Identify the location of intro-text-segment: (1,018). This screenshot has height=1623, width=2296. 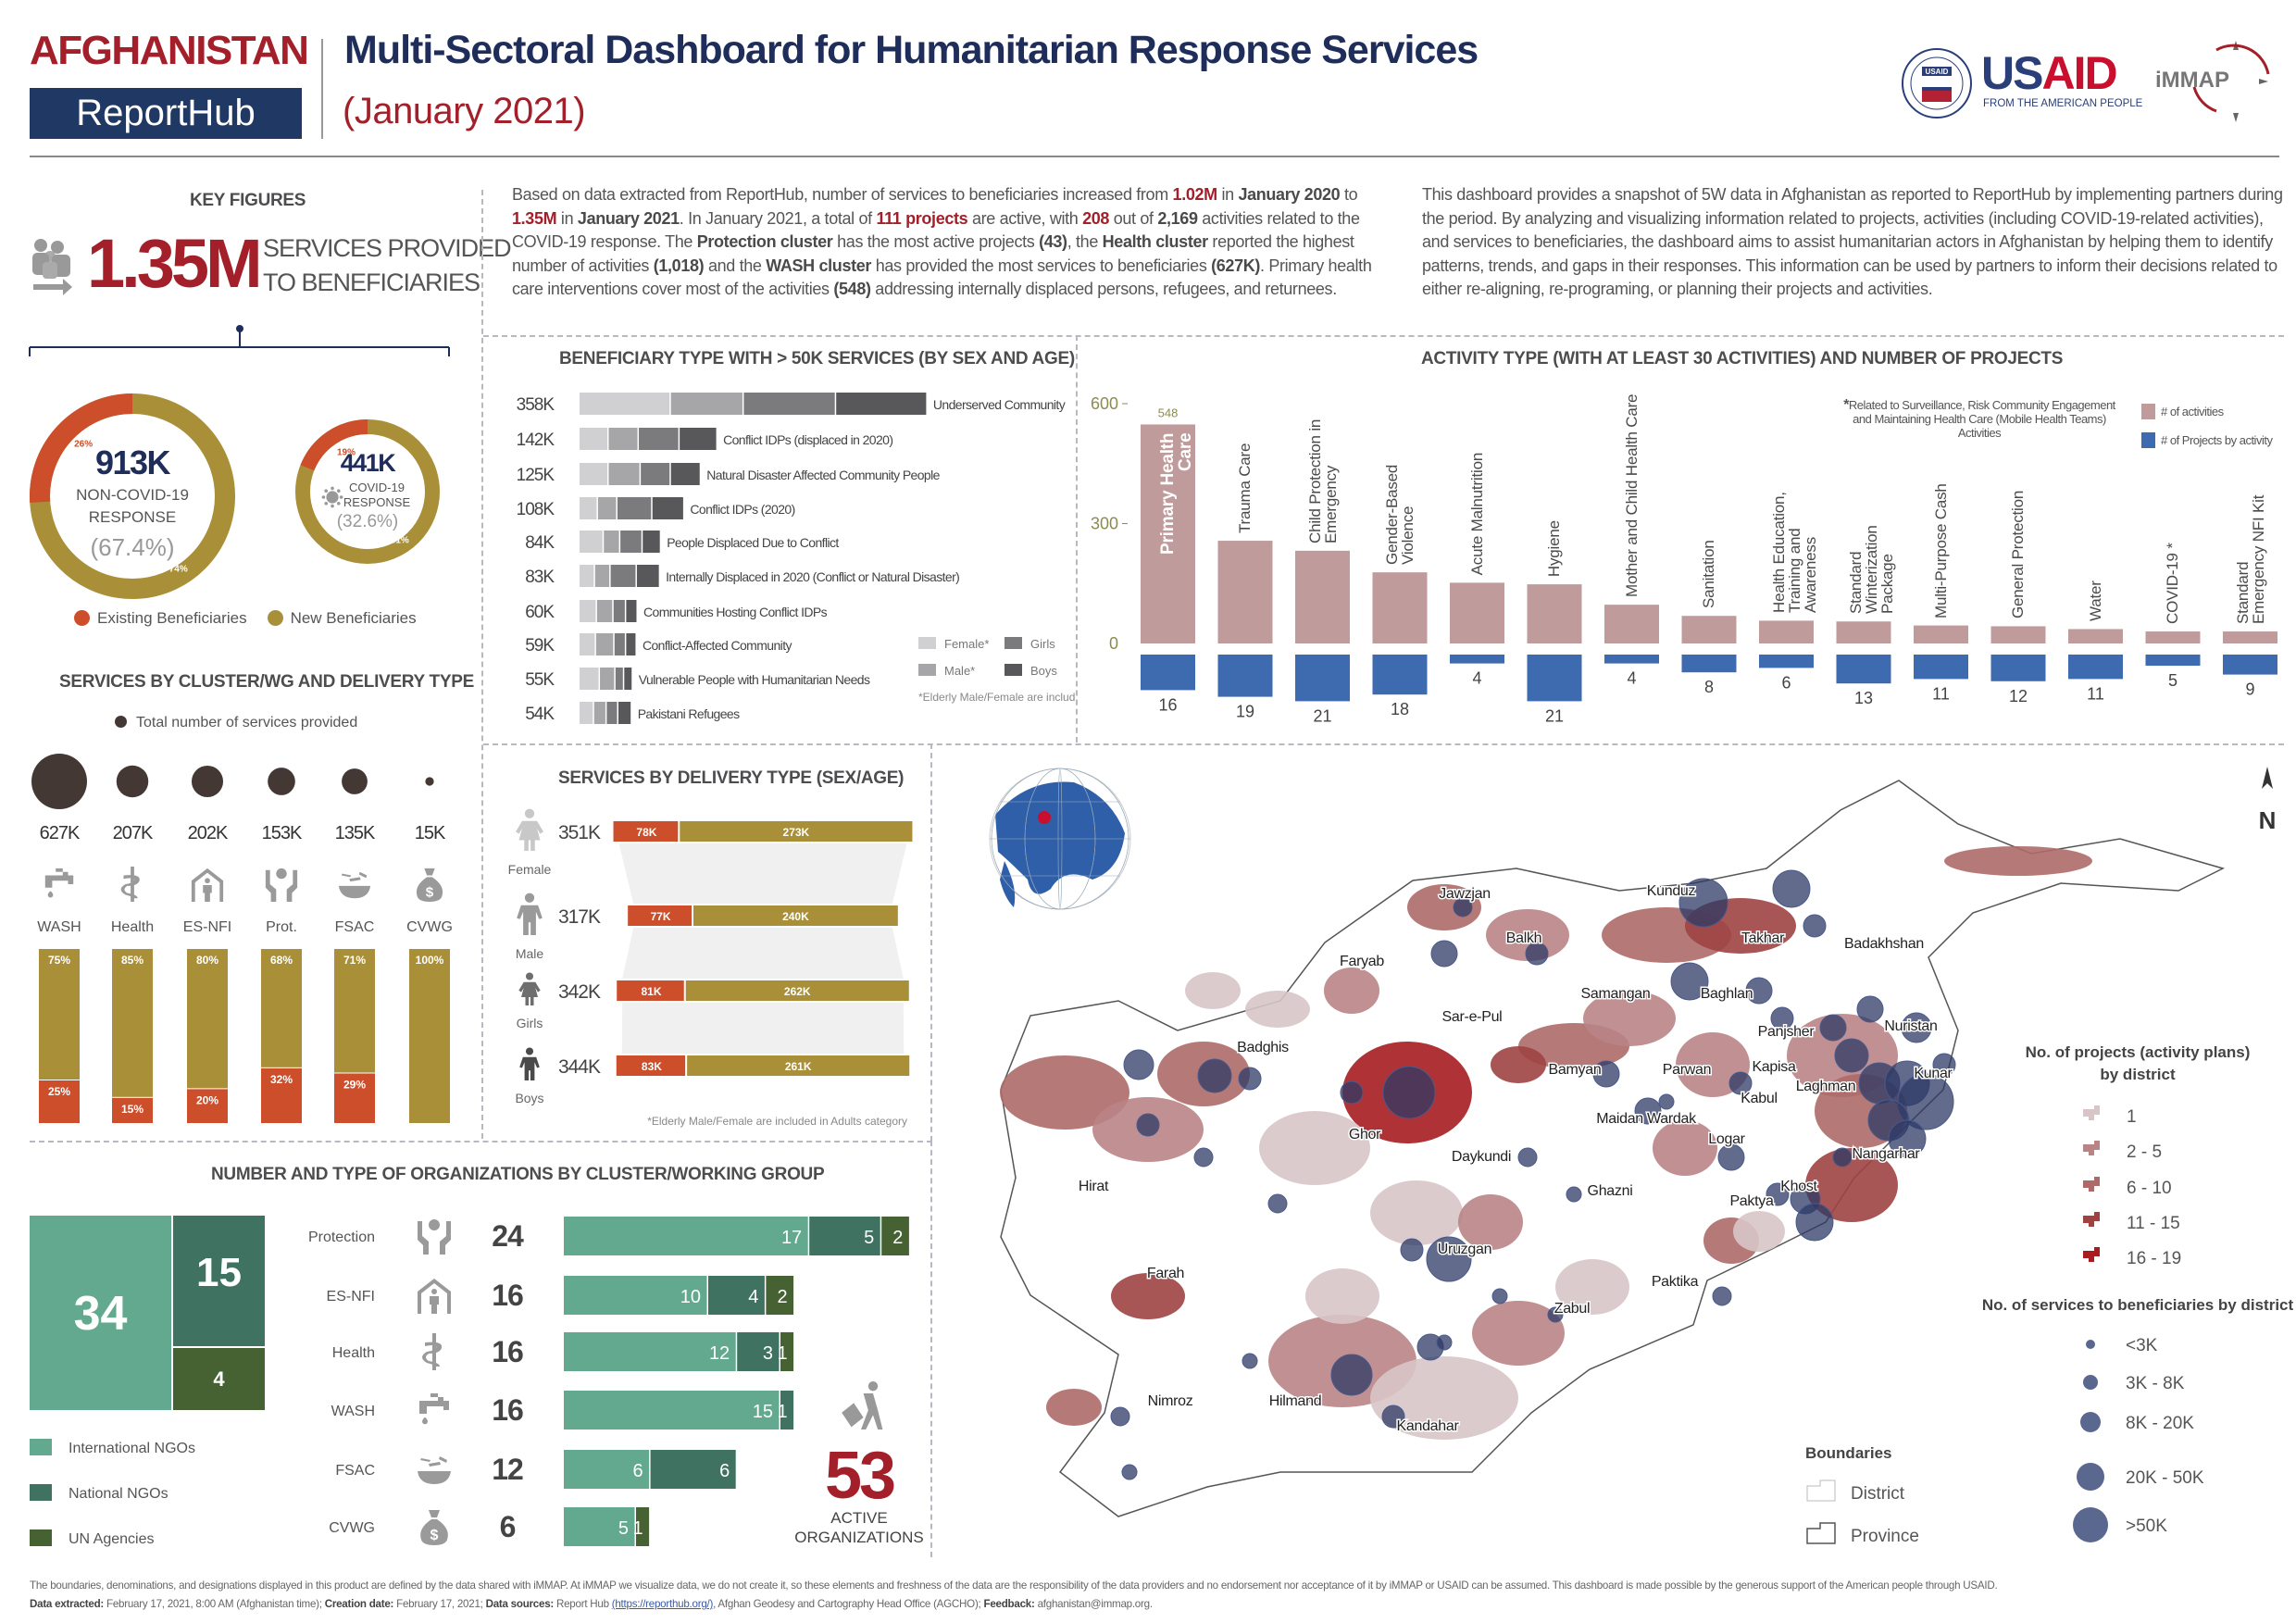
(679, 265).